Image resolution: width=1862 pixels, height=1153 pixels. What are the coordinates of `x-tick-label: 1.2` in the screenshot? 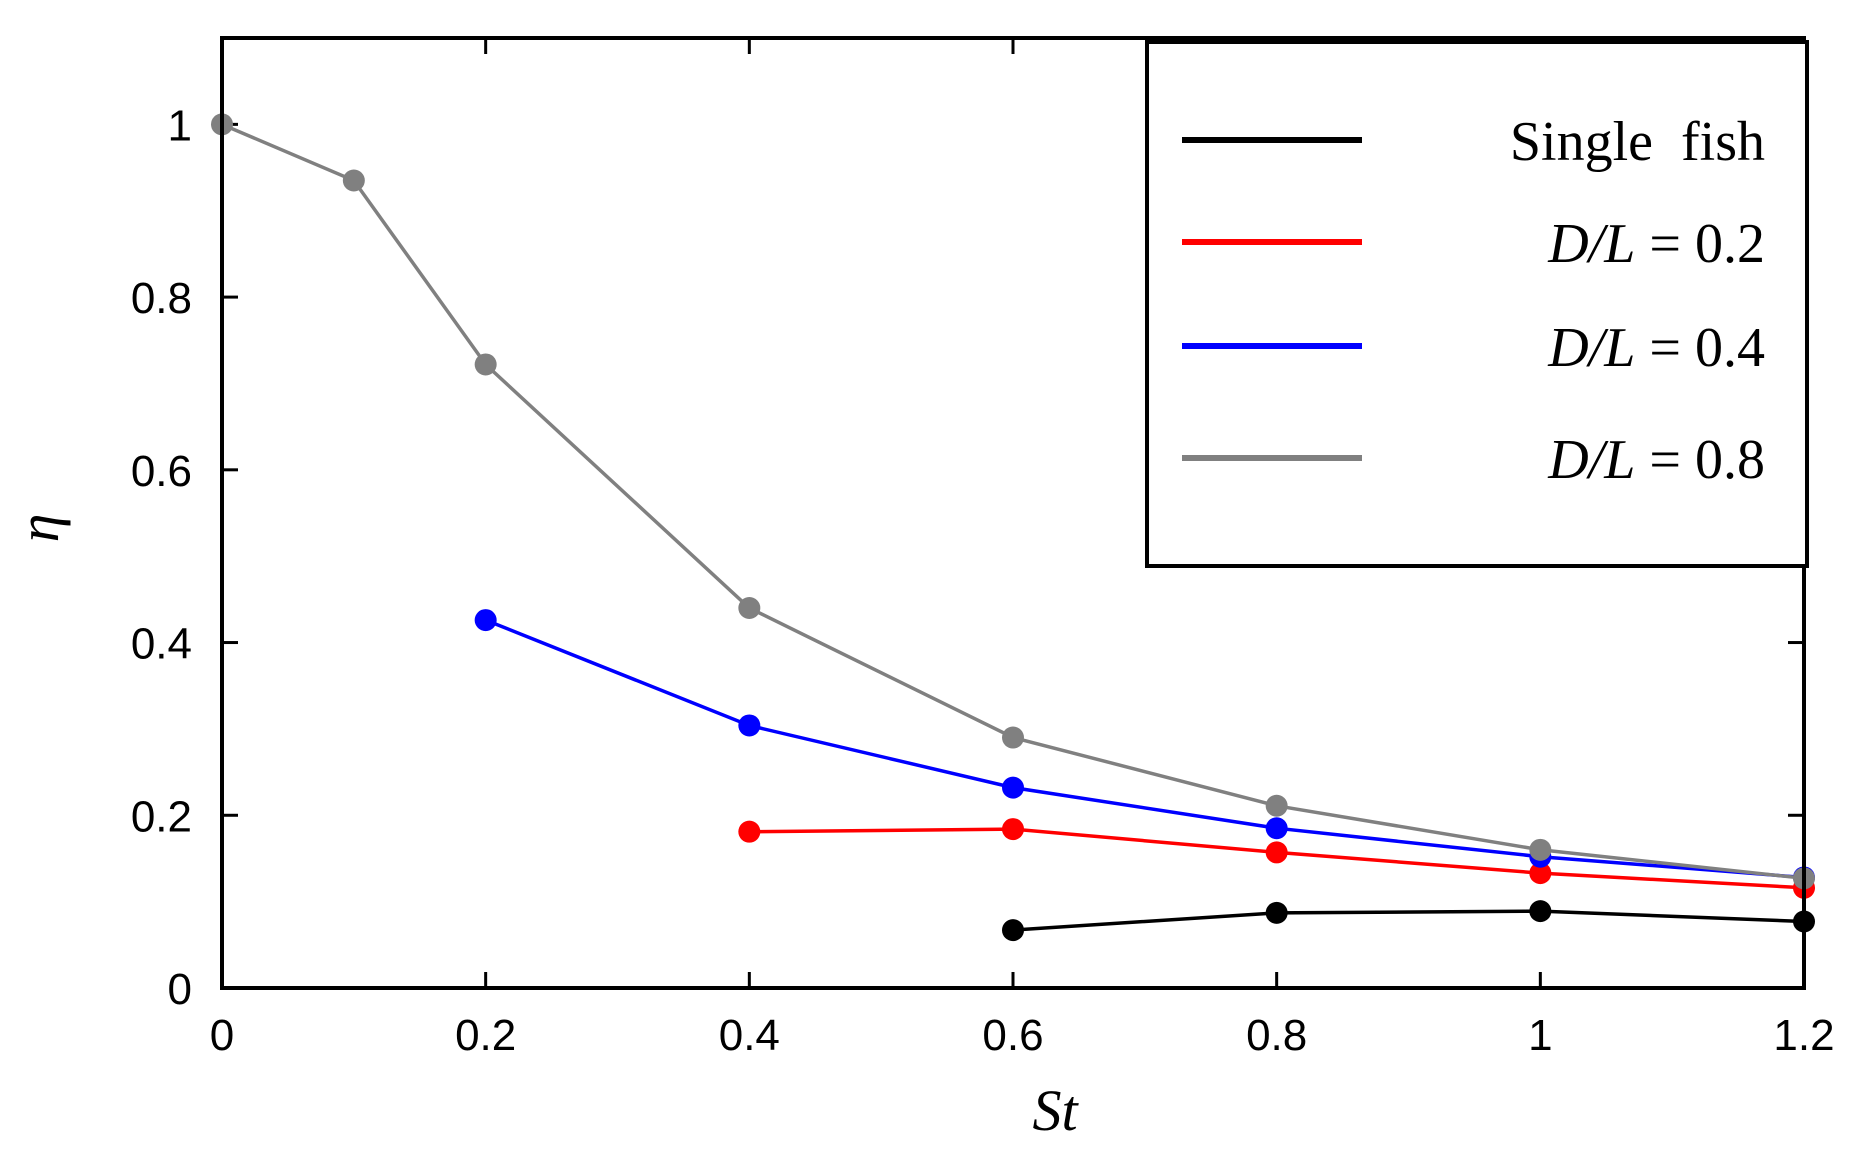 It's located at (1803, 1035).